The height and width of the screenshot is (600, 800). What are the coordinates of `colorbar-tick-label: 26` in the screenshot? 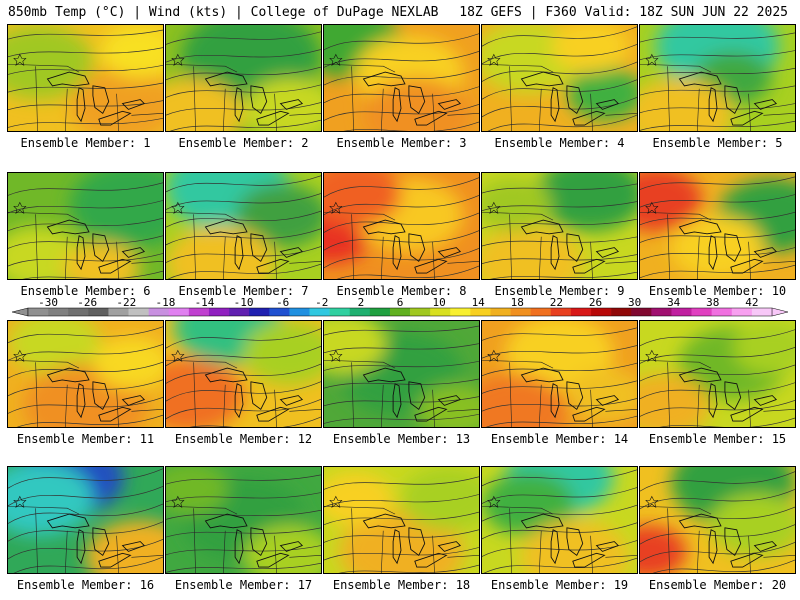 It's located at (595, 302).